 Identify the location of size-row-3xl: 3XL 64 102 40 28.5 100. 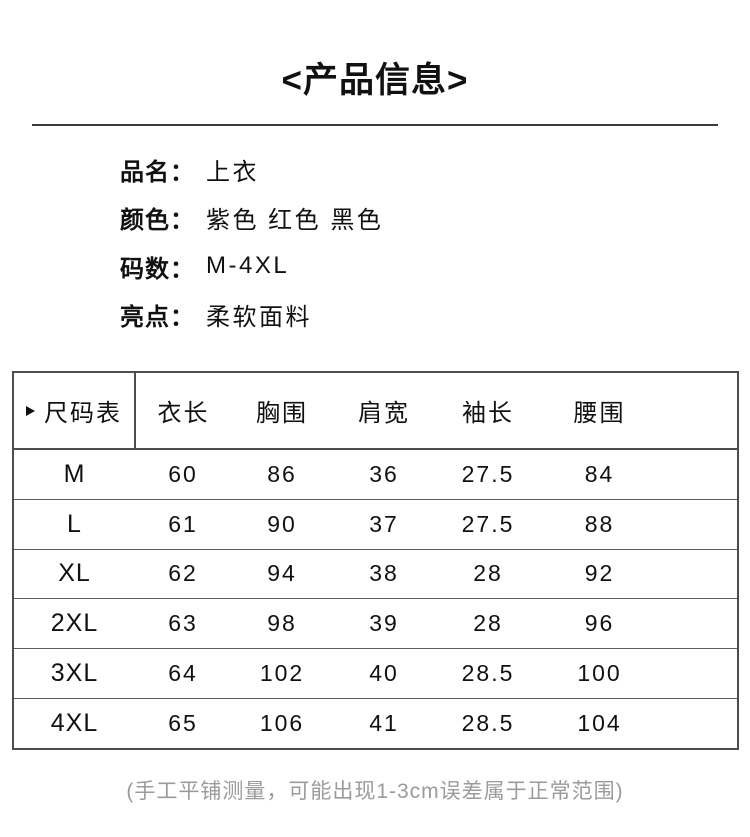
(375, 673).